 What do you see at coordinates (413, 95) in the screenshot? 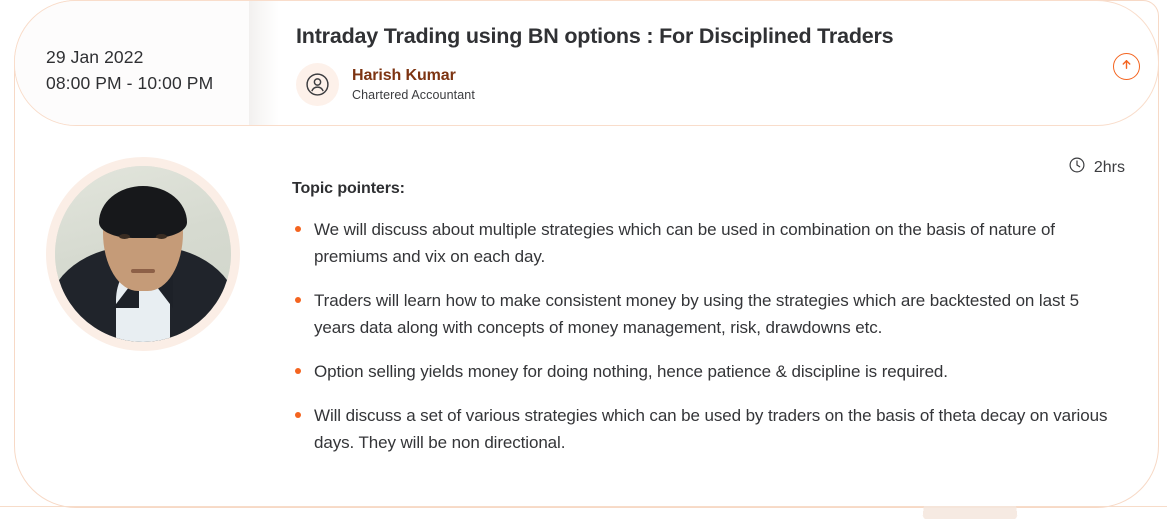
I see `speaker-role: Chartered Accountant` at bounding box center [413, 95].